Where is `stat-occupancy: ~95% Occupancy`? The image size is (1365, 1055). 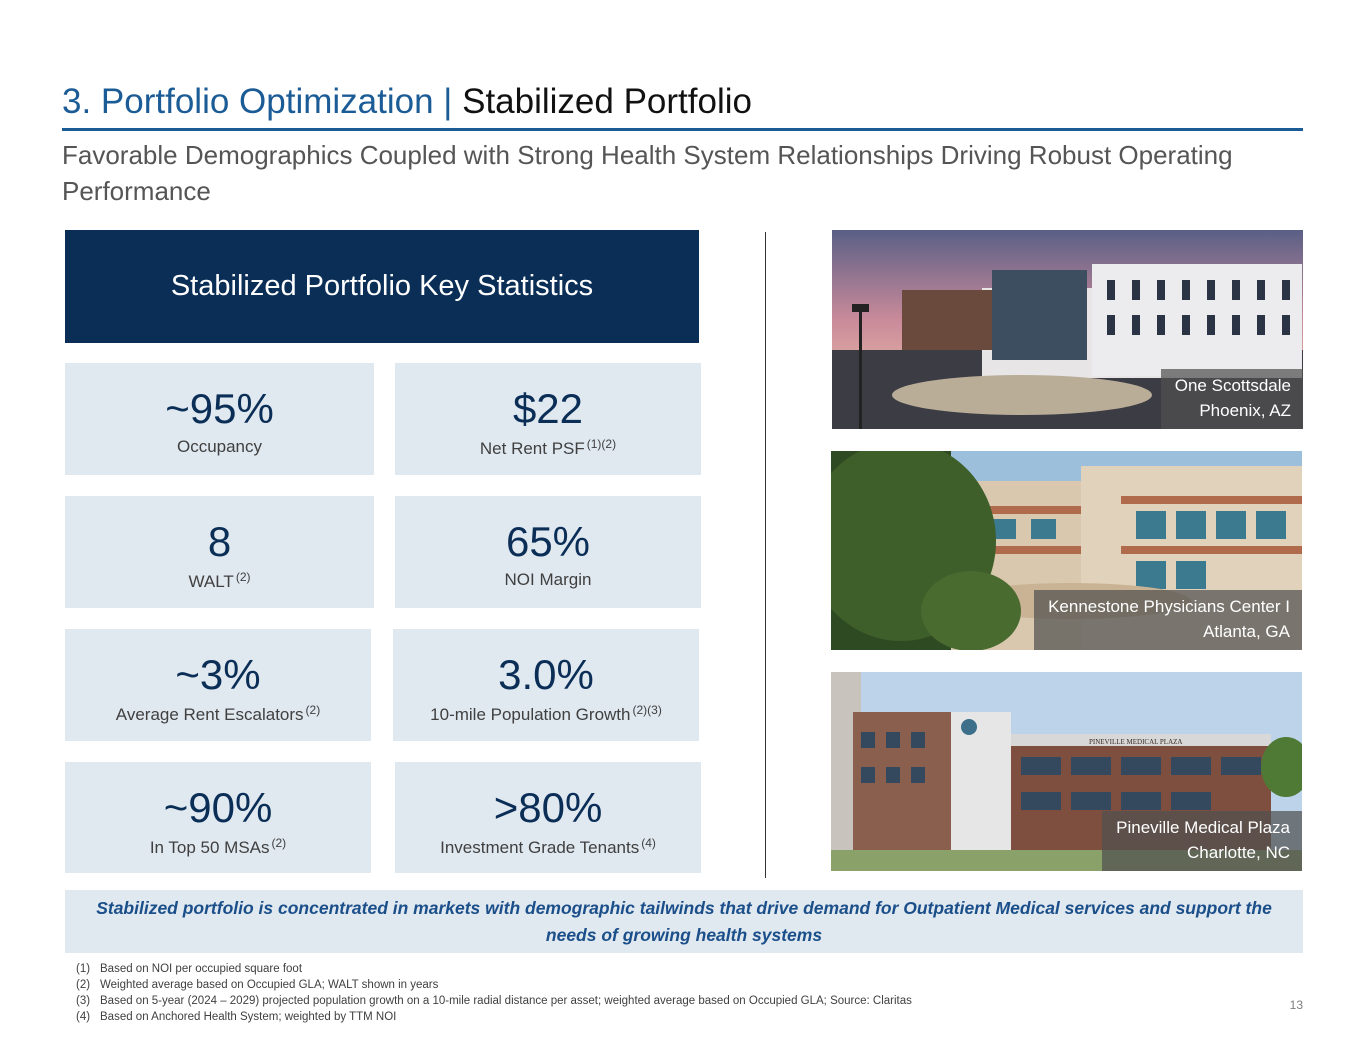 stat-occupancy: ~95% Occupancy is located at coordinates (219, 419).